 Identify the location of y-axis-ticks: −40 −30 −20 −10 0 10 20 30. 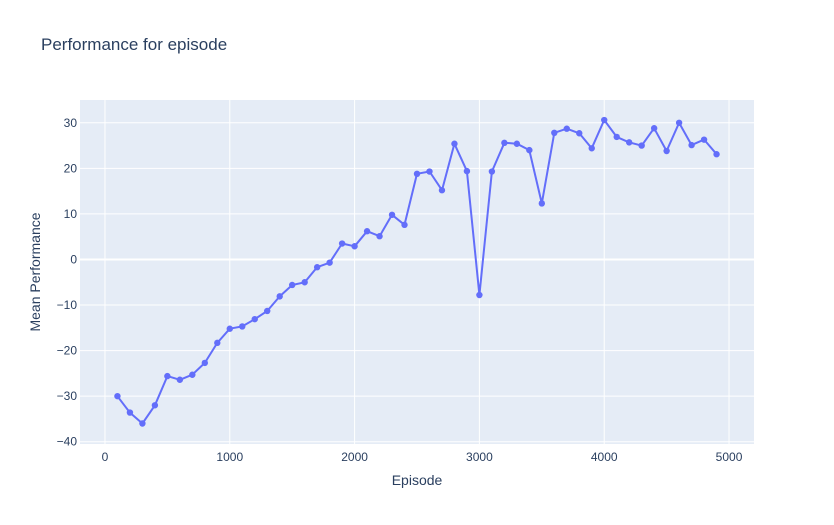
(67, 282).